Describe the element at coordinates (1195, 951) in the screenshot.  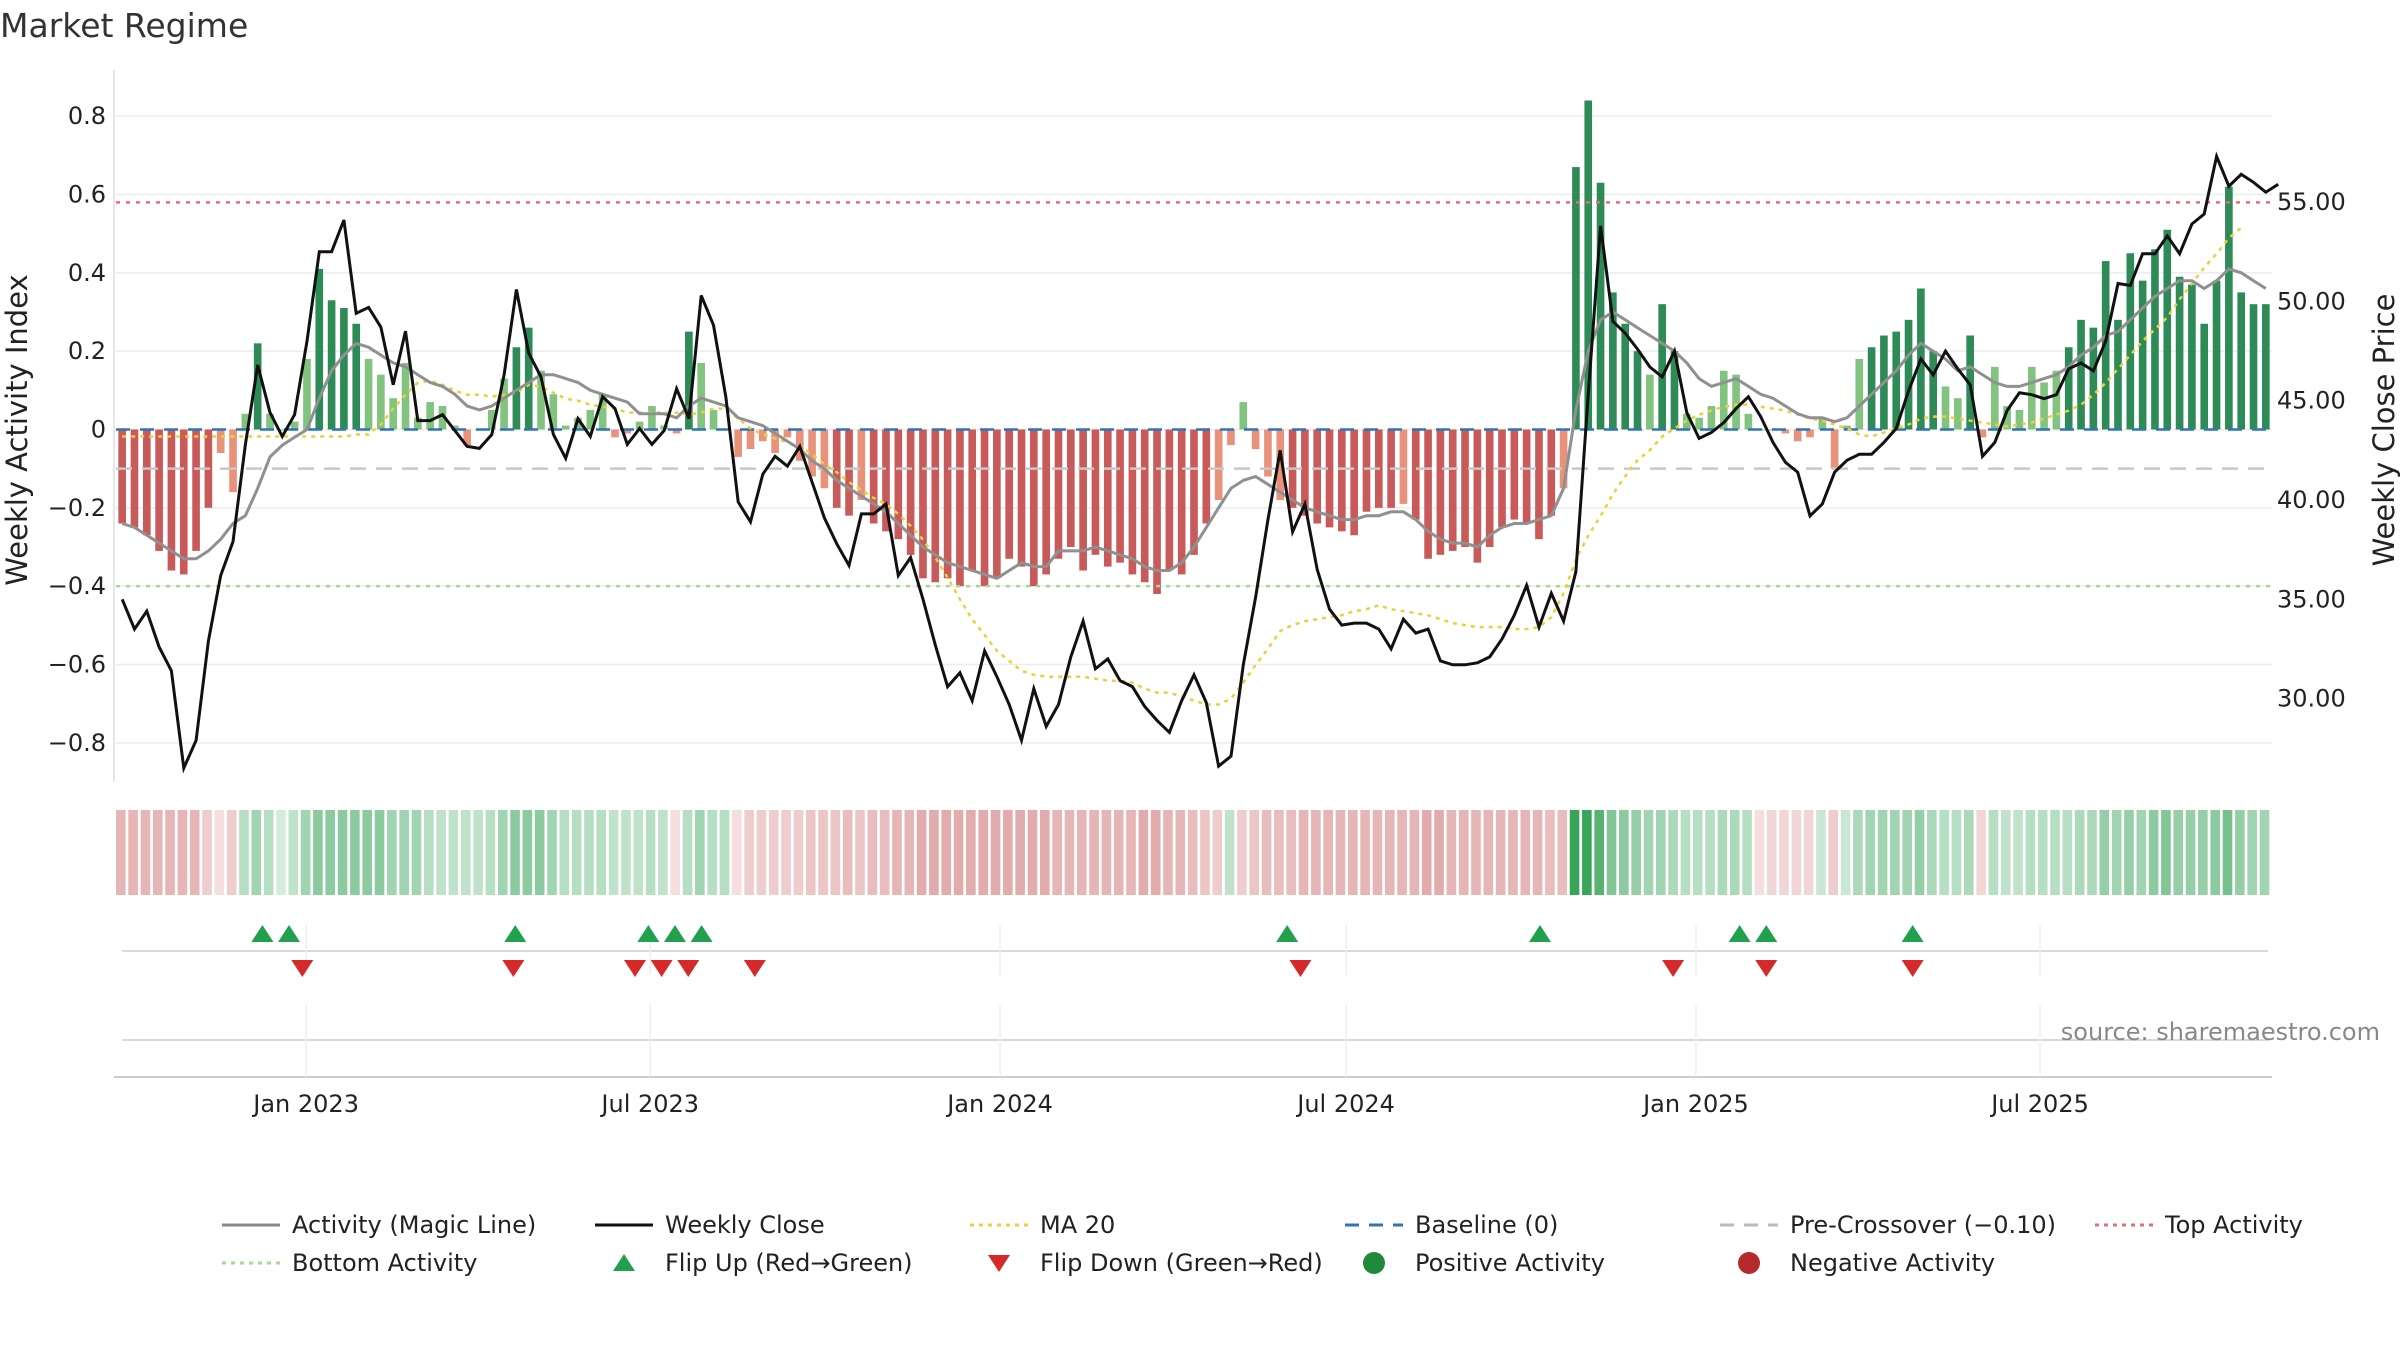
I see `flip-markers-panel` at that location.